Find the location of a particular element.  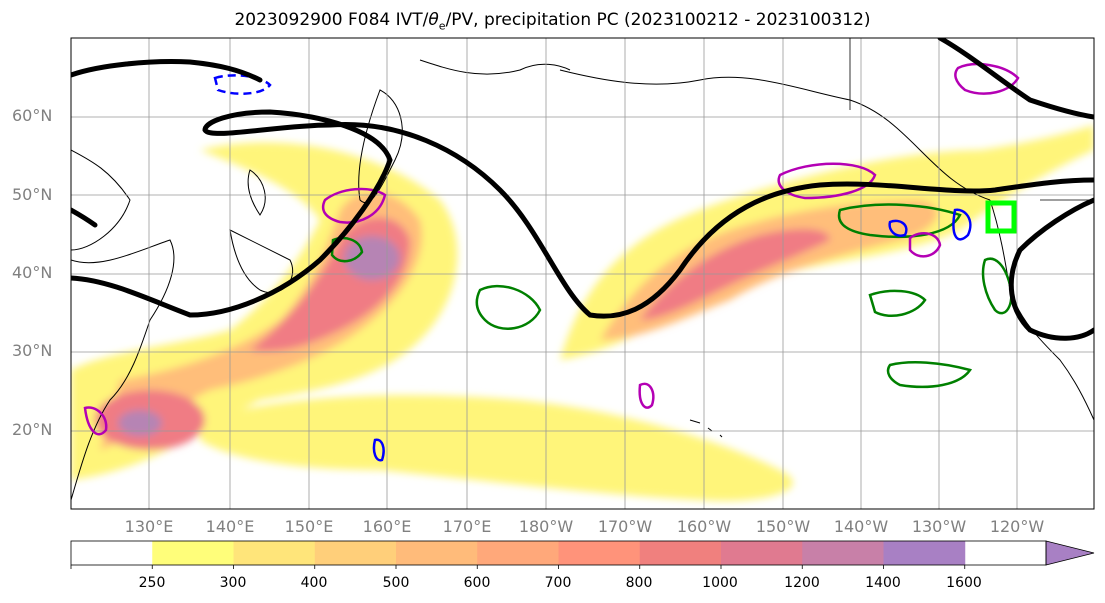

coastline-alaska is located at coordinates (775, 135).